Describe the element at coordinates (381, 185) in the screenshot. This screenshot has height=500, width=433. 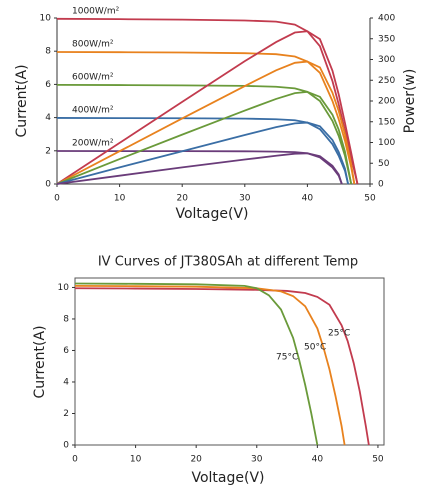
I see `y2-tick-label: 0` at that location.